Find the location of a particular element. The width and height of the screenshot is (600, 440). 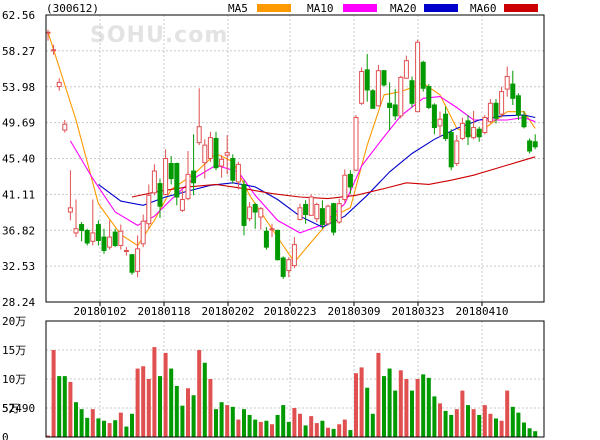

date-tick-label: 20180102 is located at coordinates (100, 311).